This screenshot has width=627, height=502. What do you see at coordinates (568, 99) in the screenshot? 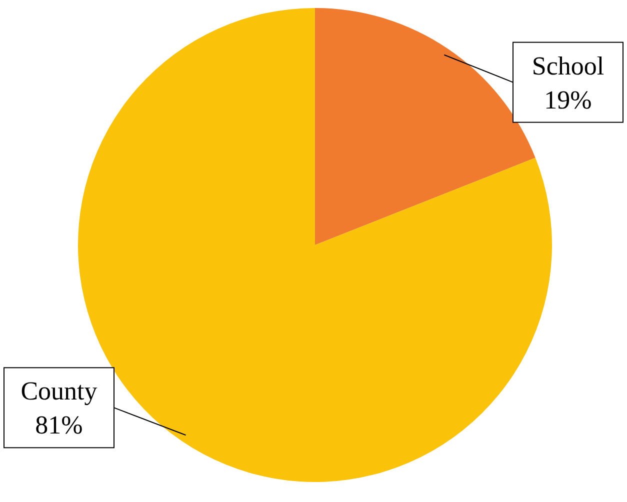
I see `data-label: 19%` at bounding box center [568, 99].